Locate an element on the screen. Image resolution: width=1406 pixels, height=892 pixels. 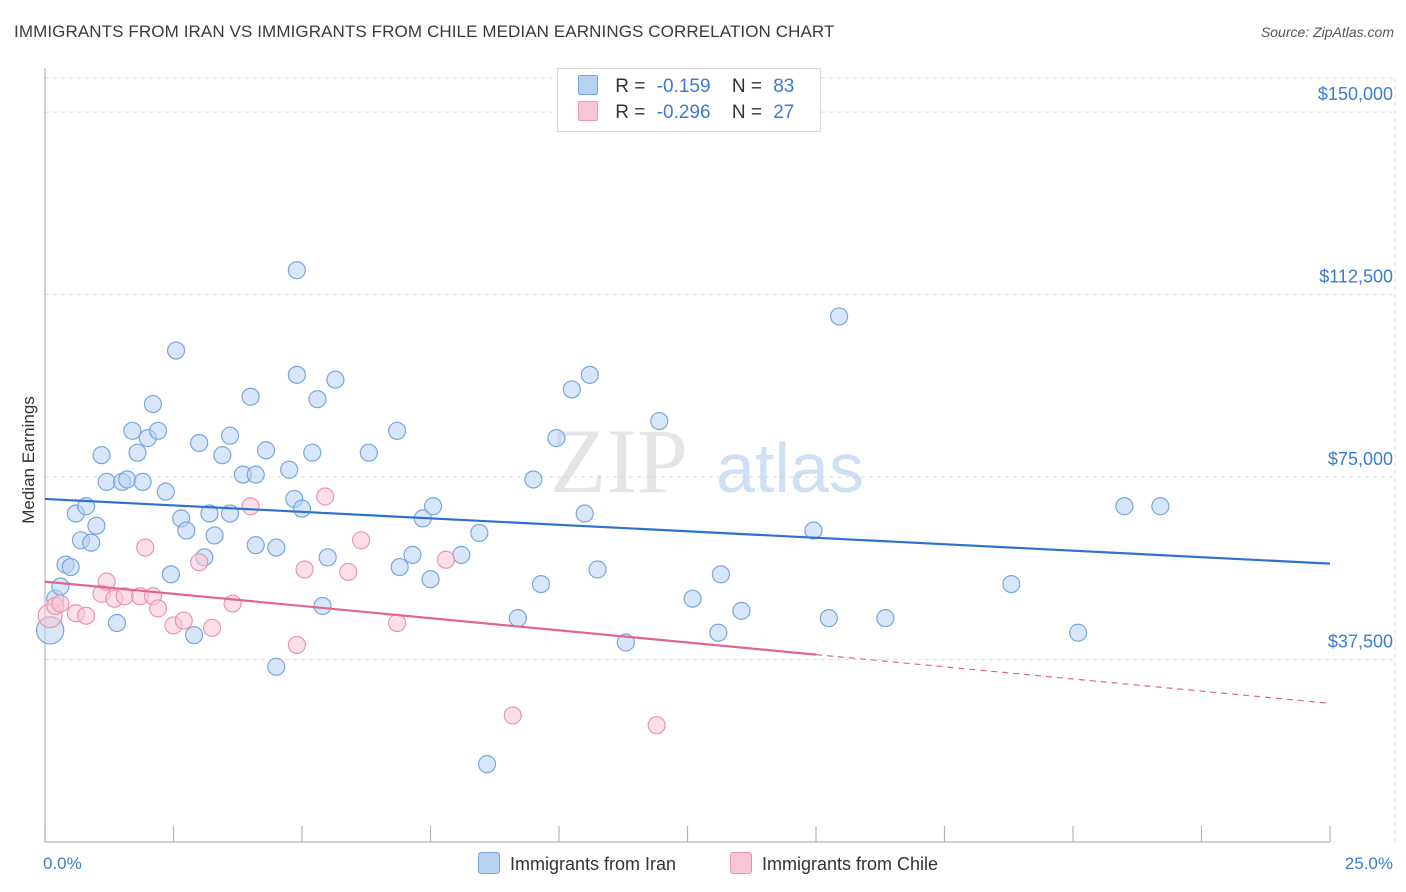
legend-r-value: -0.159 is located at coordinates (683, 86).